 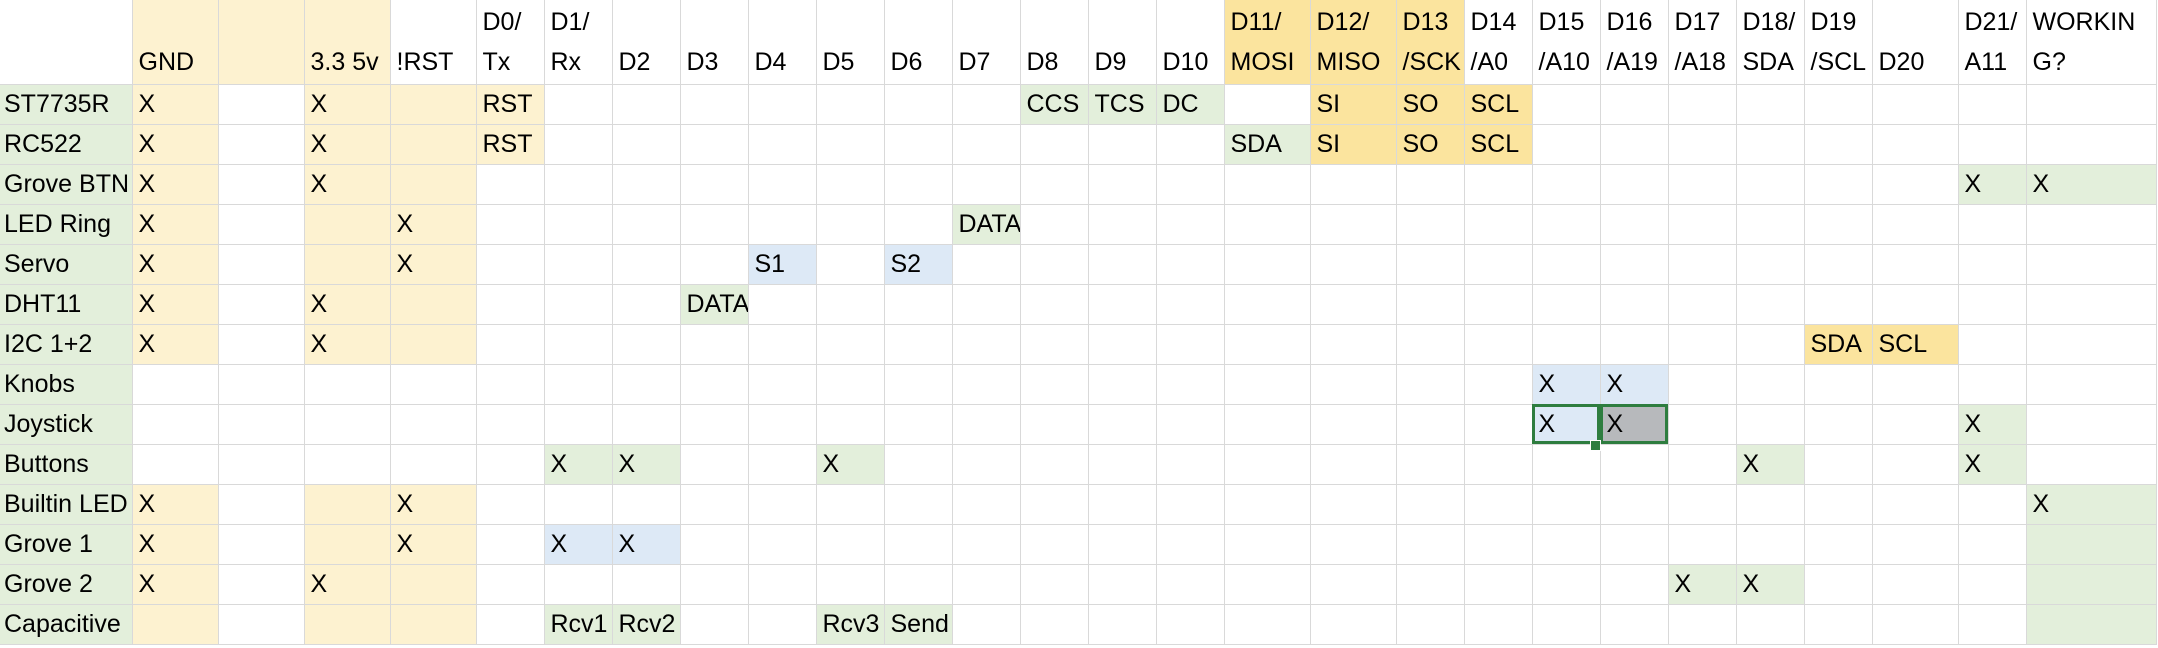 What do you see at coordinates (1353, 144) in the screenshot?
I see `table-cell: SI` at bounding box center [1353, 144].